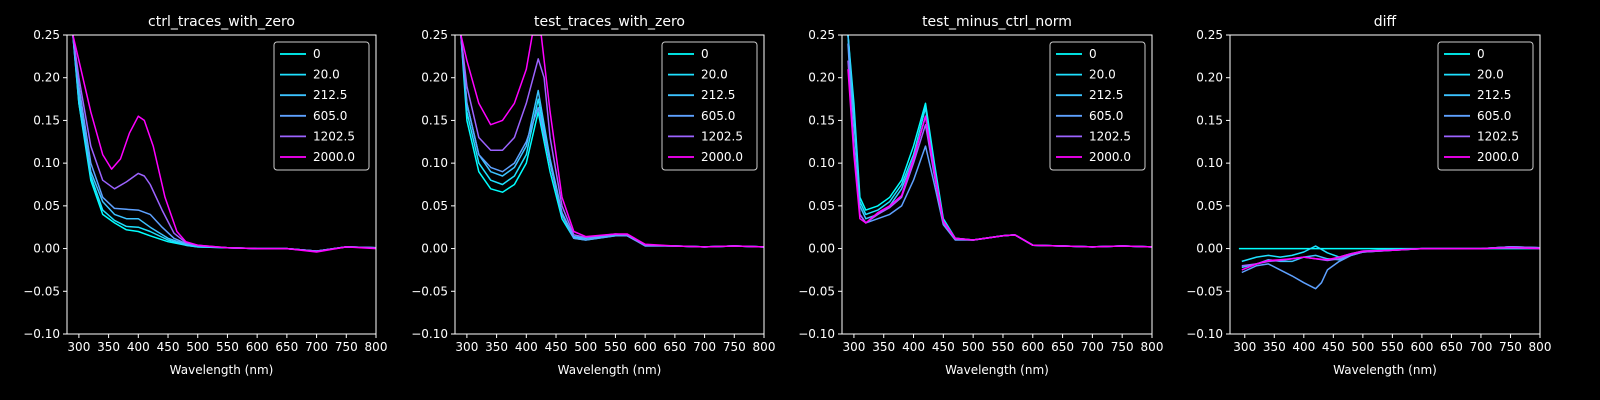 The width and height of the screenshot is (1600, 400). Describe the element at coordinates (997, 22) in the screenshot. I see `chart-title: test_minus_ctrl_norm` at that location.